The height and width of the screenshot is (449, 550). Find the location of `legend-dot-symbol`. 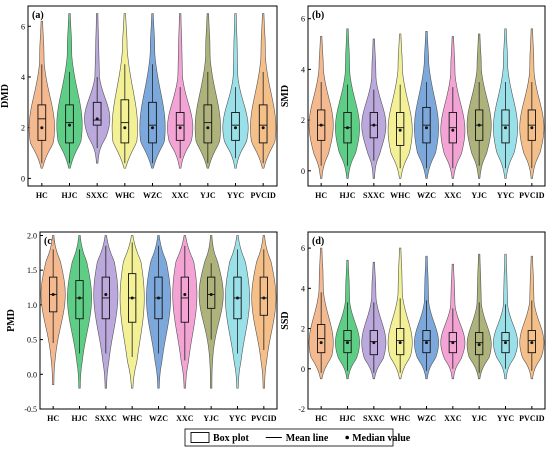

legend-dot-symbol is located at coordinates (347, 437).